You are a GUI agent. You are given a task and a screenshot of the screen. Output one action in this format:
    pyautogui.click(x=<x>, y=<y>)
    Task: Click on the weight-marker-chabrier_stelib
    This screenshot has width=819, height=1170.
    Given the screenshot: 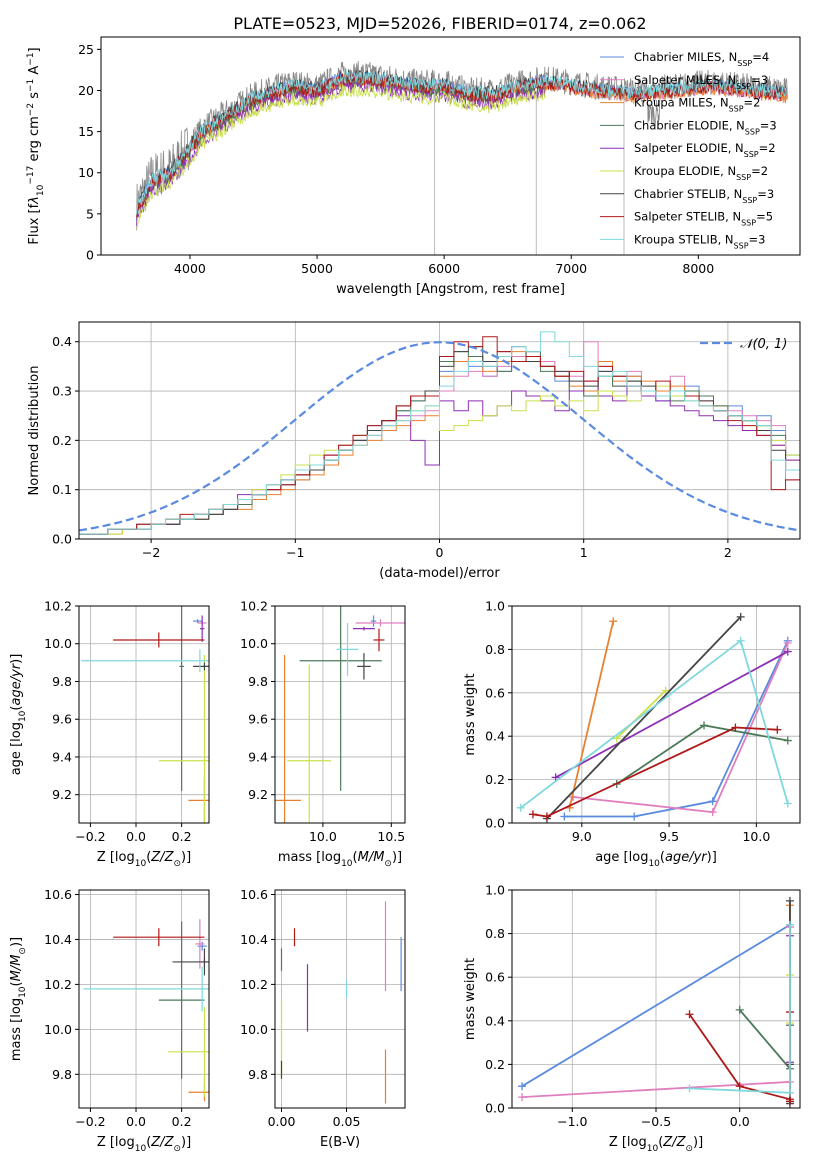 What is the action you would take?
    pyautogui.click(x=740, y=616)
    